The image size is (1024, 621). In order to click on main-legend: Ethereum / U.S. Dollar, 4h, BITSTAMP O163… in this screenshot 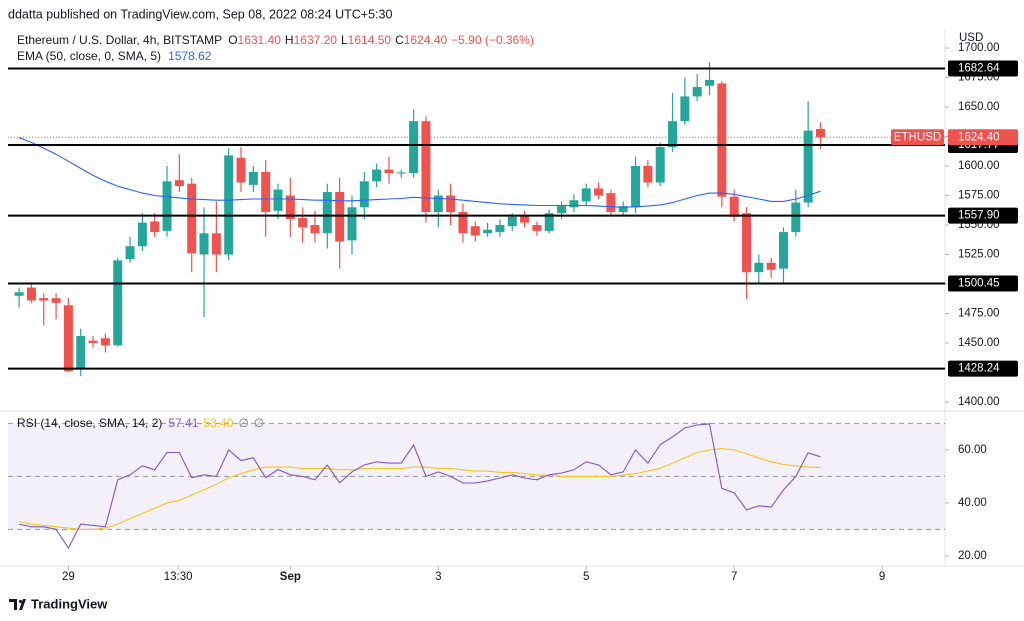, I will do `click(275, 40)`.